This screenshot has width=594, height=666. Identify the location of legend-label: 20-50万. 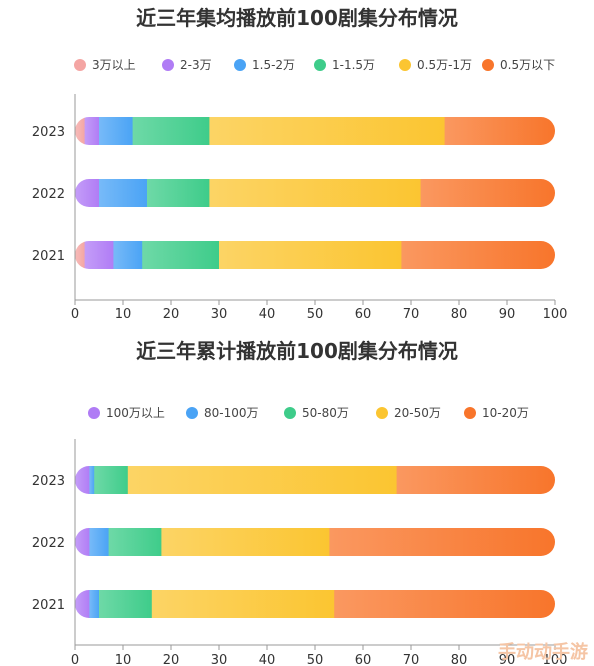
(417, 413).